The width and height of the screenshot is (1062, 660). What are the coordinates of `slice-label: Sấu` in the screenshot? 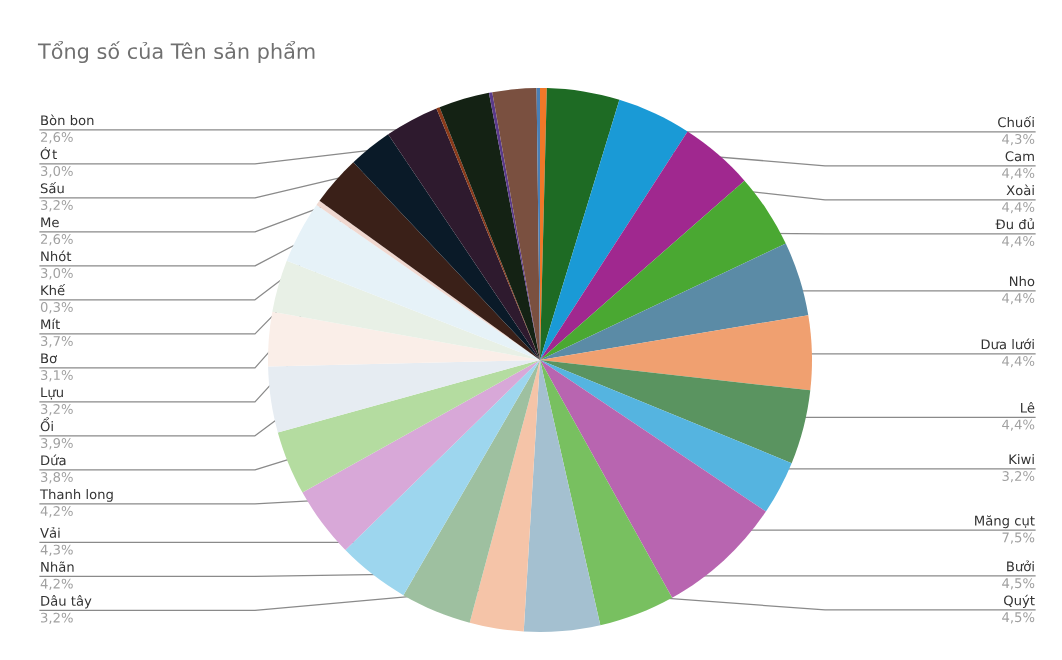 It's located at (52, 187).